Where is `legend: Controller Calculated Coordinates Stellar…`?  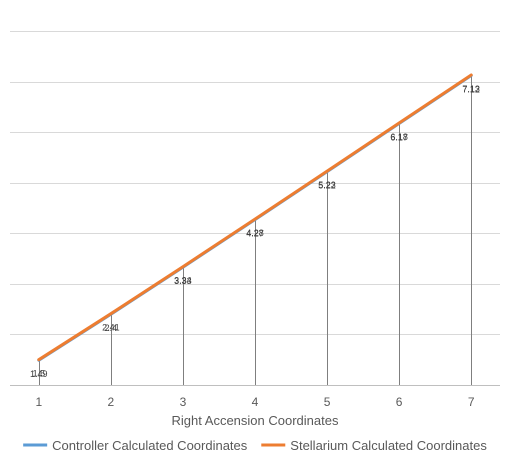 legend: Controller Calculated Coordinates Stellar… is located at coordinates (255, 445).